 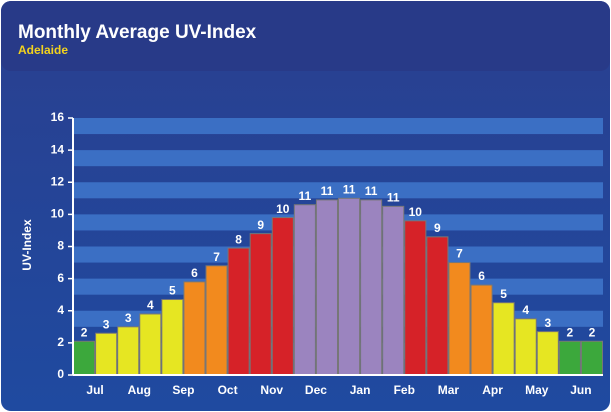 I want to click on x-tick-label: Dec, so click(x=316, y=390).